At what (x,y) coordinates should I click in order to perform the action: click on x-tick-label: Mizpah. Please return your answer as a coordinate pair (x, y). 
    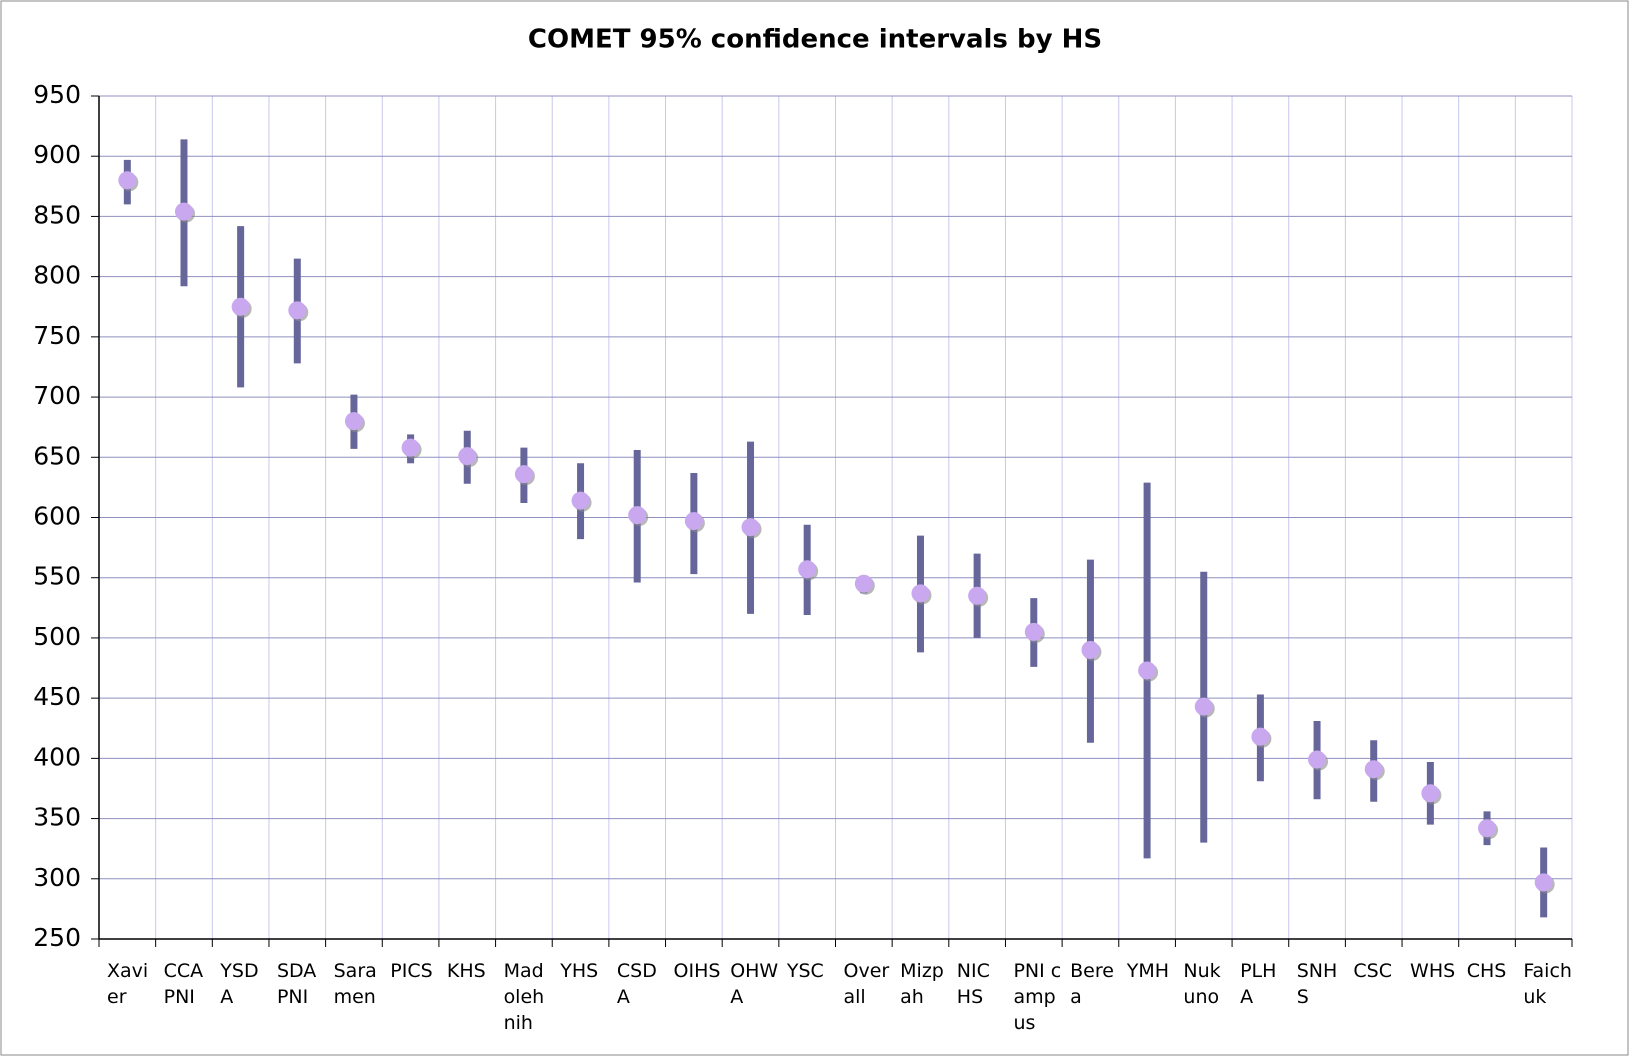
    Looking at the image, I should click on (922, 984).